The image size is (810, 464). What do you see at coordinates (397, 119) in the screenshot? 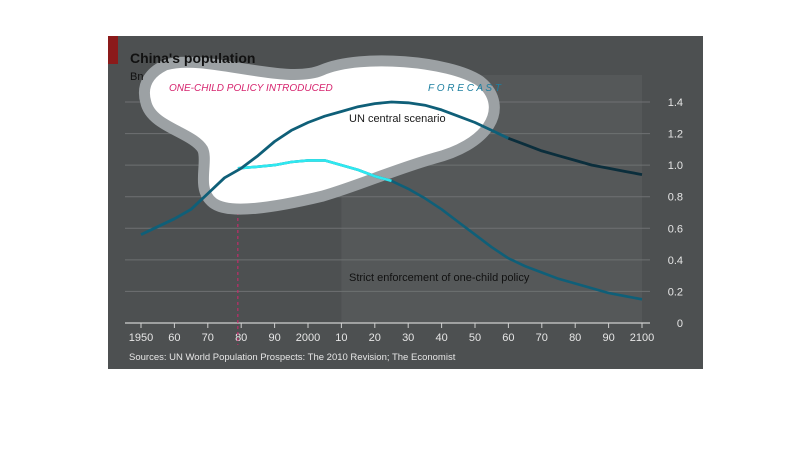
I see `series-label-un-central: UN central scenario` at bounding box center [397, 119].